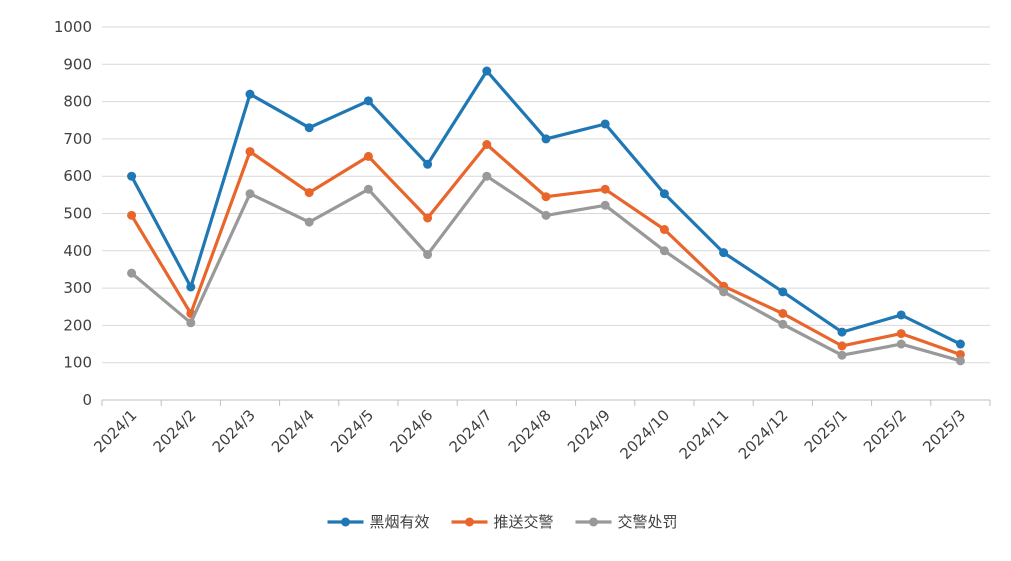 This screenshot has width=1011, height=561. I want to click on x-tick-label: 2024/2, so click(175, 431).